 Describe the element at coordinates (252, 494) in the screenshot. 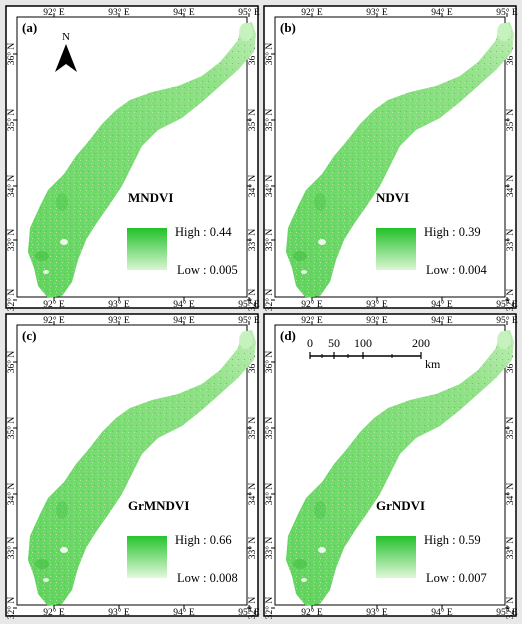

I see `lat-label-right: 34° N` at that location.